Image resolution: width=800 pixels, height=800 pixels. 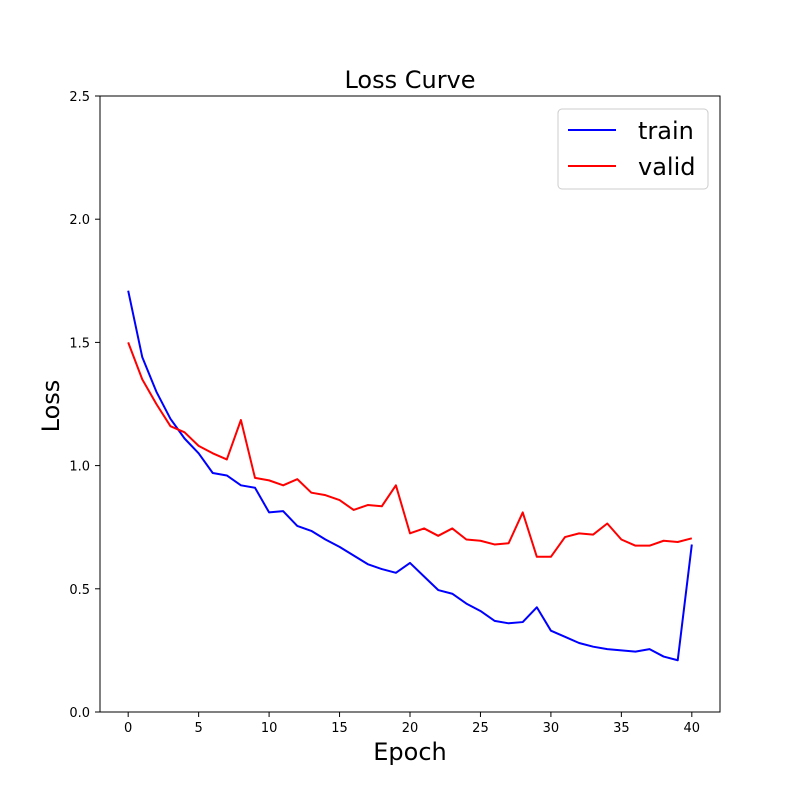 I want to click on y-tick-label: 0.5, so click(x=79, y=590).